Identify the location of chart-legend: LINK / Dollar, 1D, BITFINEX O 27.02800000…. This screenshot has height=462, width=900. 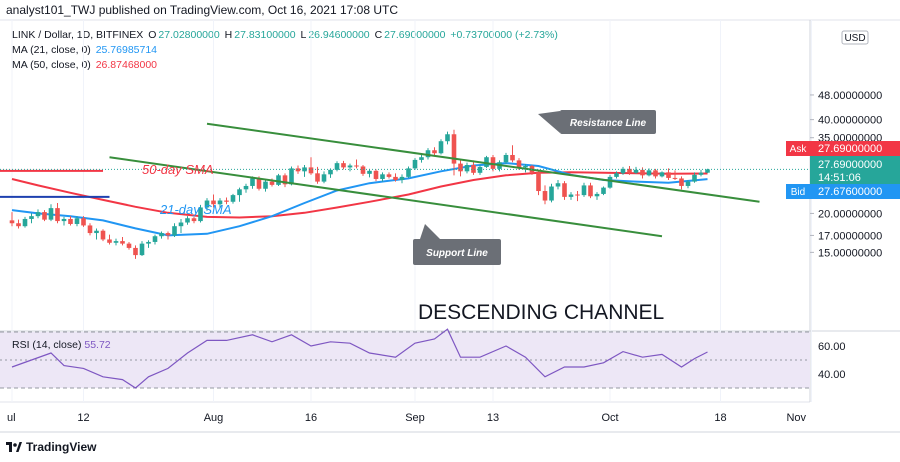
(286, 50).